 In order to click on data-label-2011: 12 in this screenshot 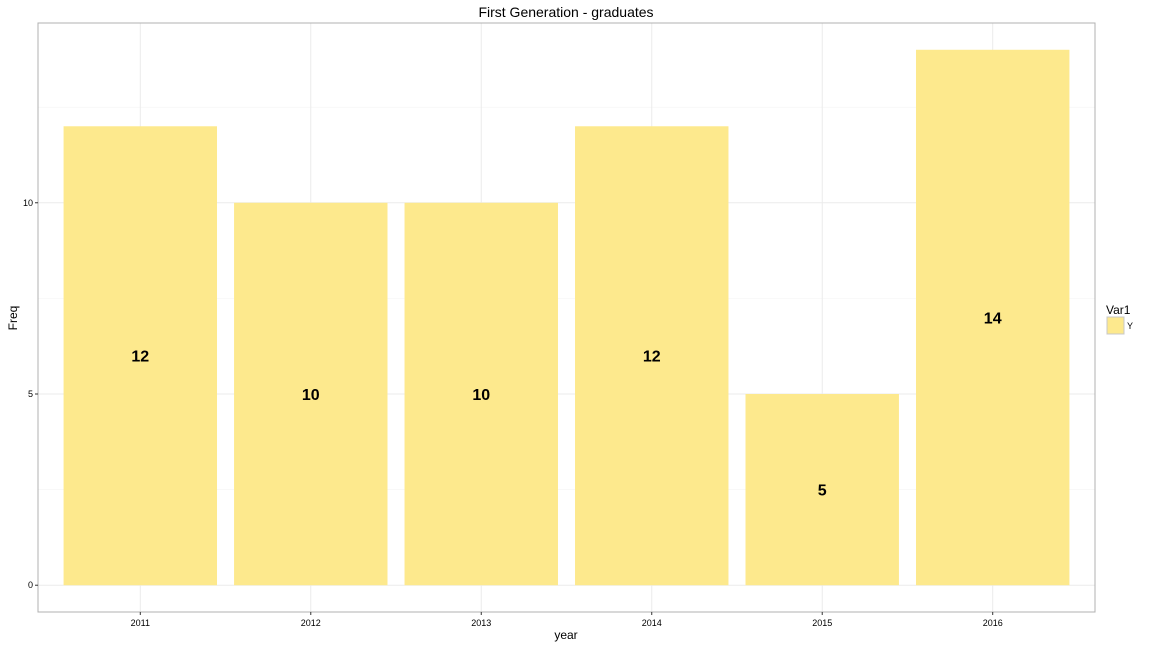, I will do `click(140, 357)`.